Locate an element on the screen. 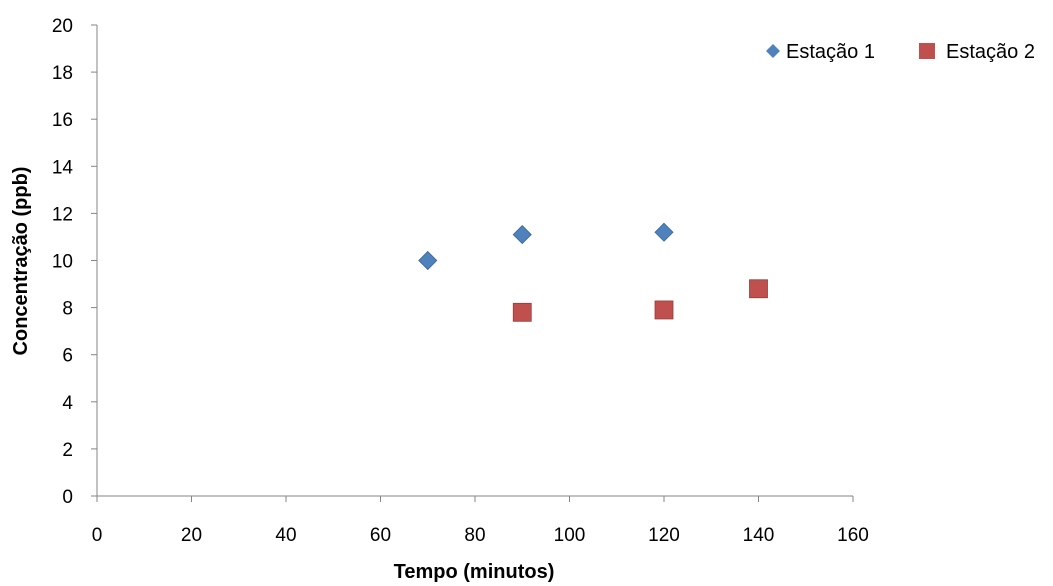  x-tick-label: 20 is located at coordinates (191, 535).